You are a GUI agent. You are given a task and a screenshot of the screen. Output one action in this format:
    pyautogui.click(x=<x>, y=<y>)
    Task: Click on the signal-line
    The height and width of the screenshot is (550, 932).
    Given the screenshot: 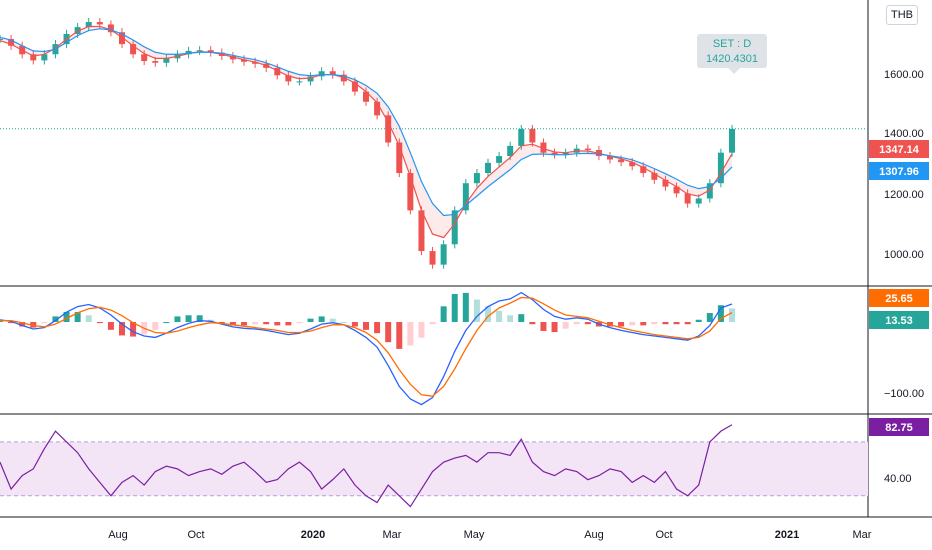 What is the action you would take?
    pyautogui.click(x=366, y=346)
    